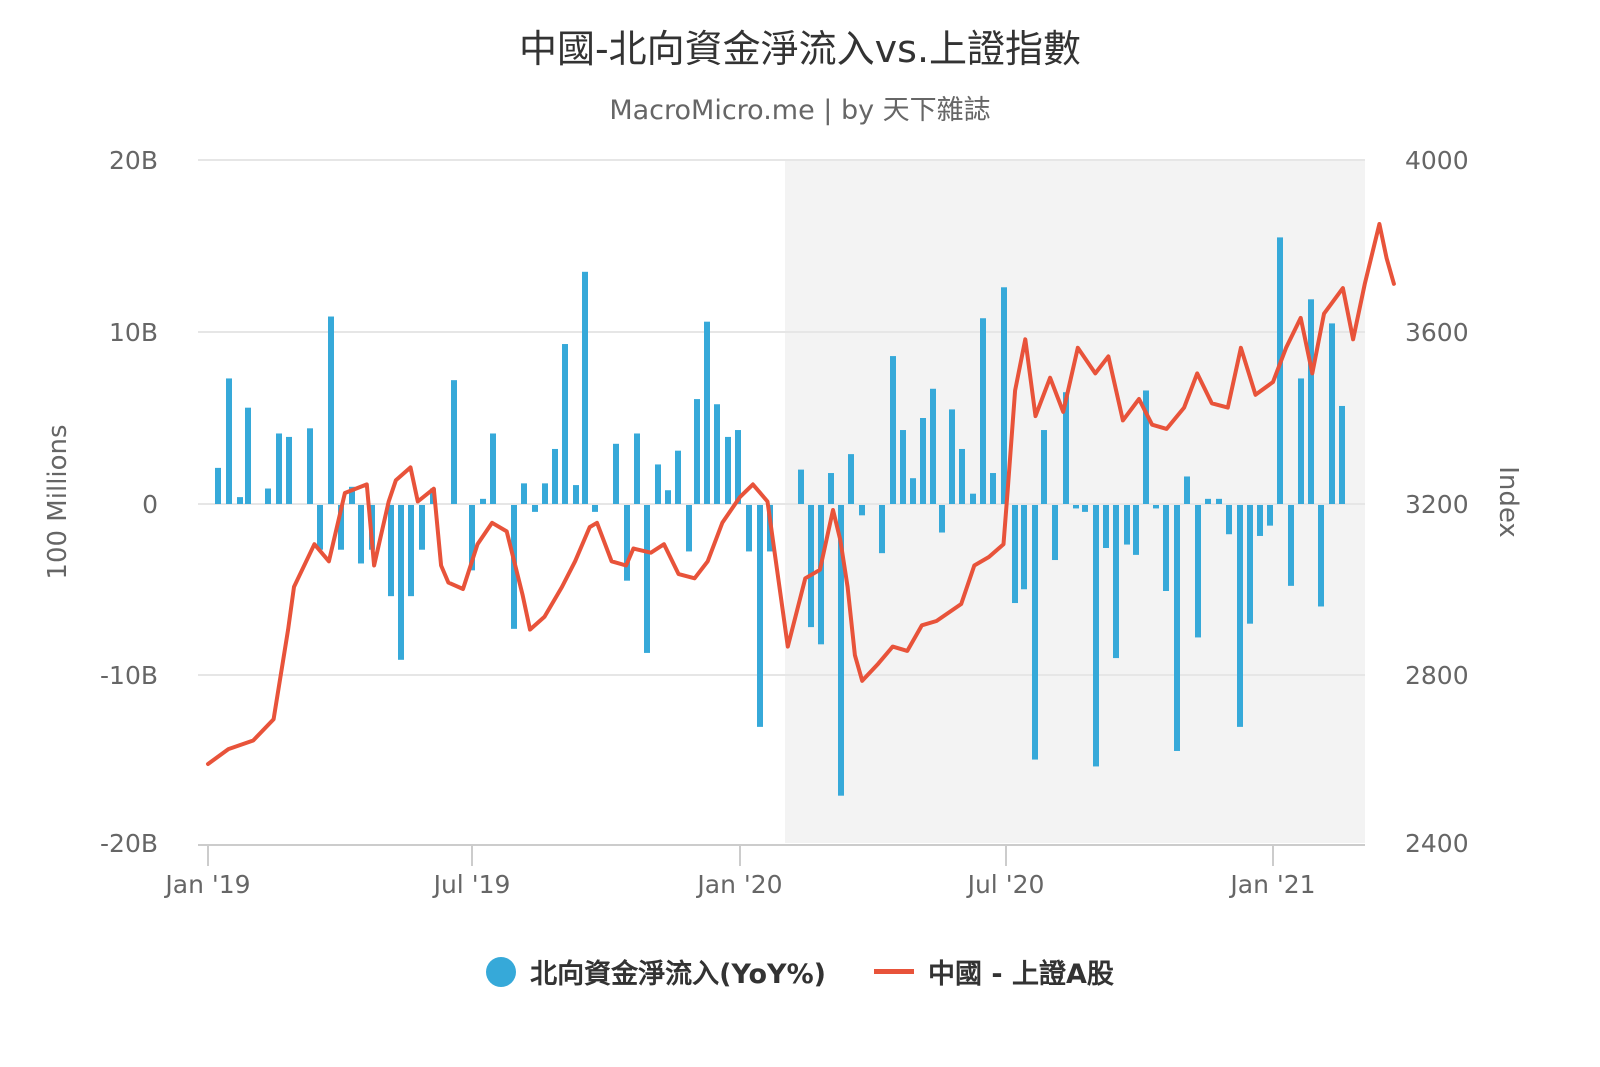  What do you see at coordinates (133, 160) in the screenshot?
I see `y-left-tick: 20B` at bounding box center [133, 160].